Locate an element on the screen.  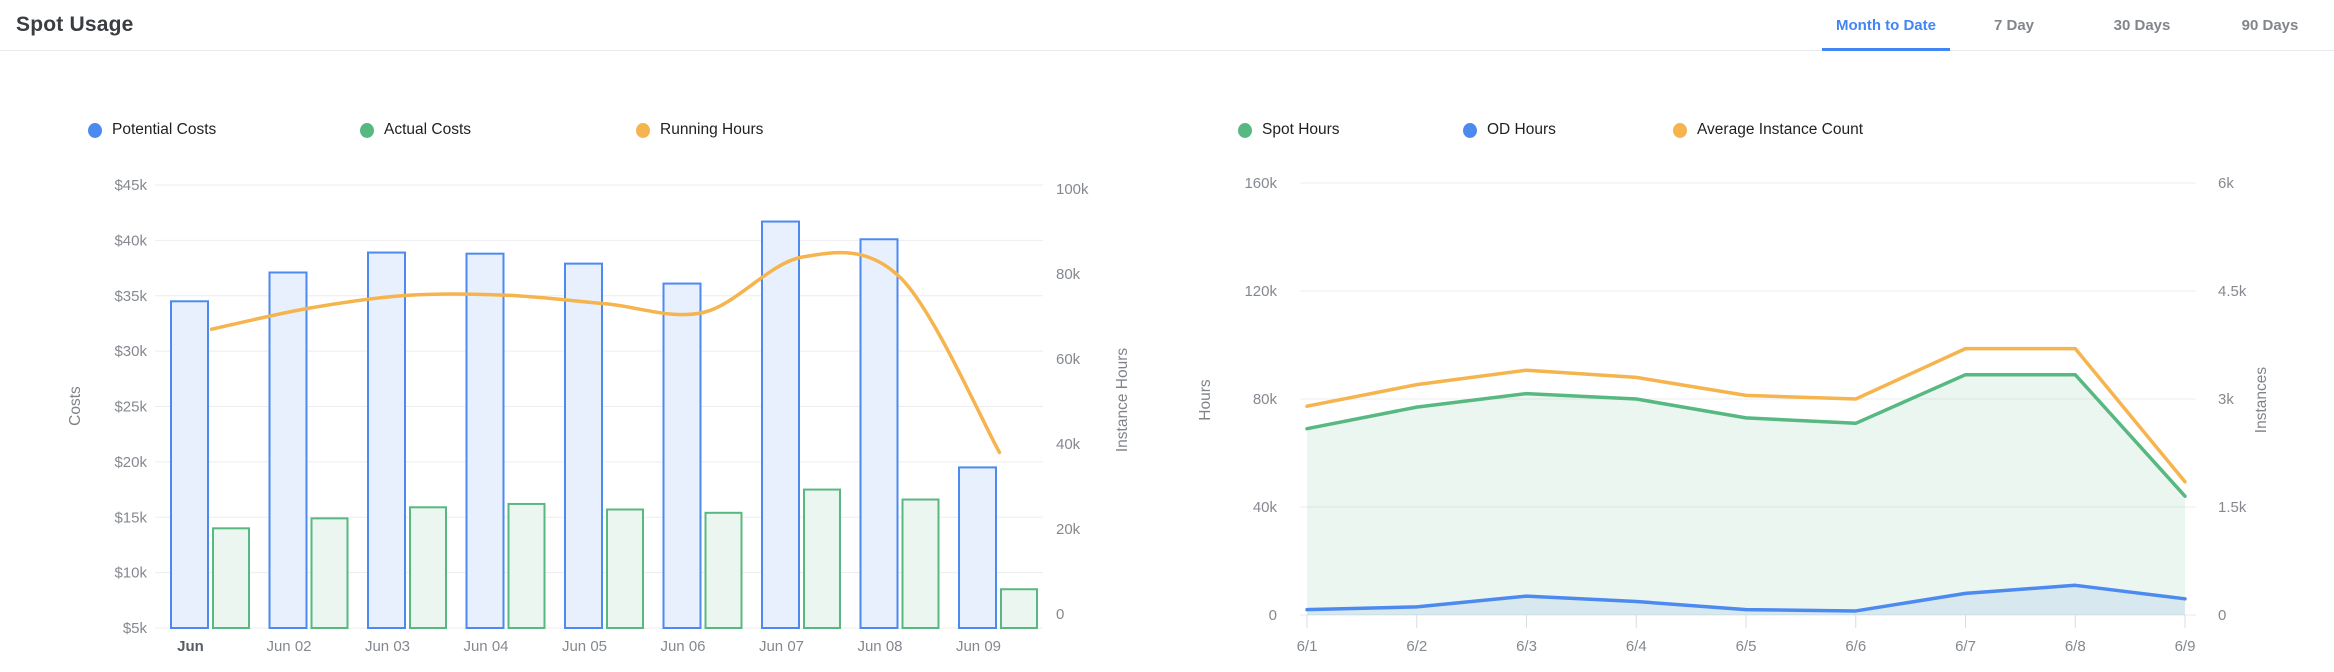
x-axis-label: Jun is located at coordinates (190, 646).